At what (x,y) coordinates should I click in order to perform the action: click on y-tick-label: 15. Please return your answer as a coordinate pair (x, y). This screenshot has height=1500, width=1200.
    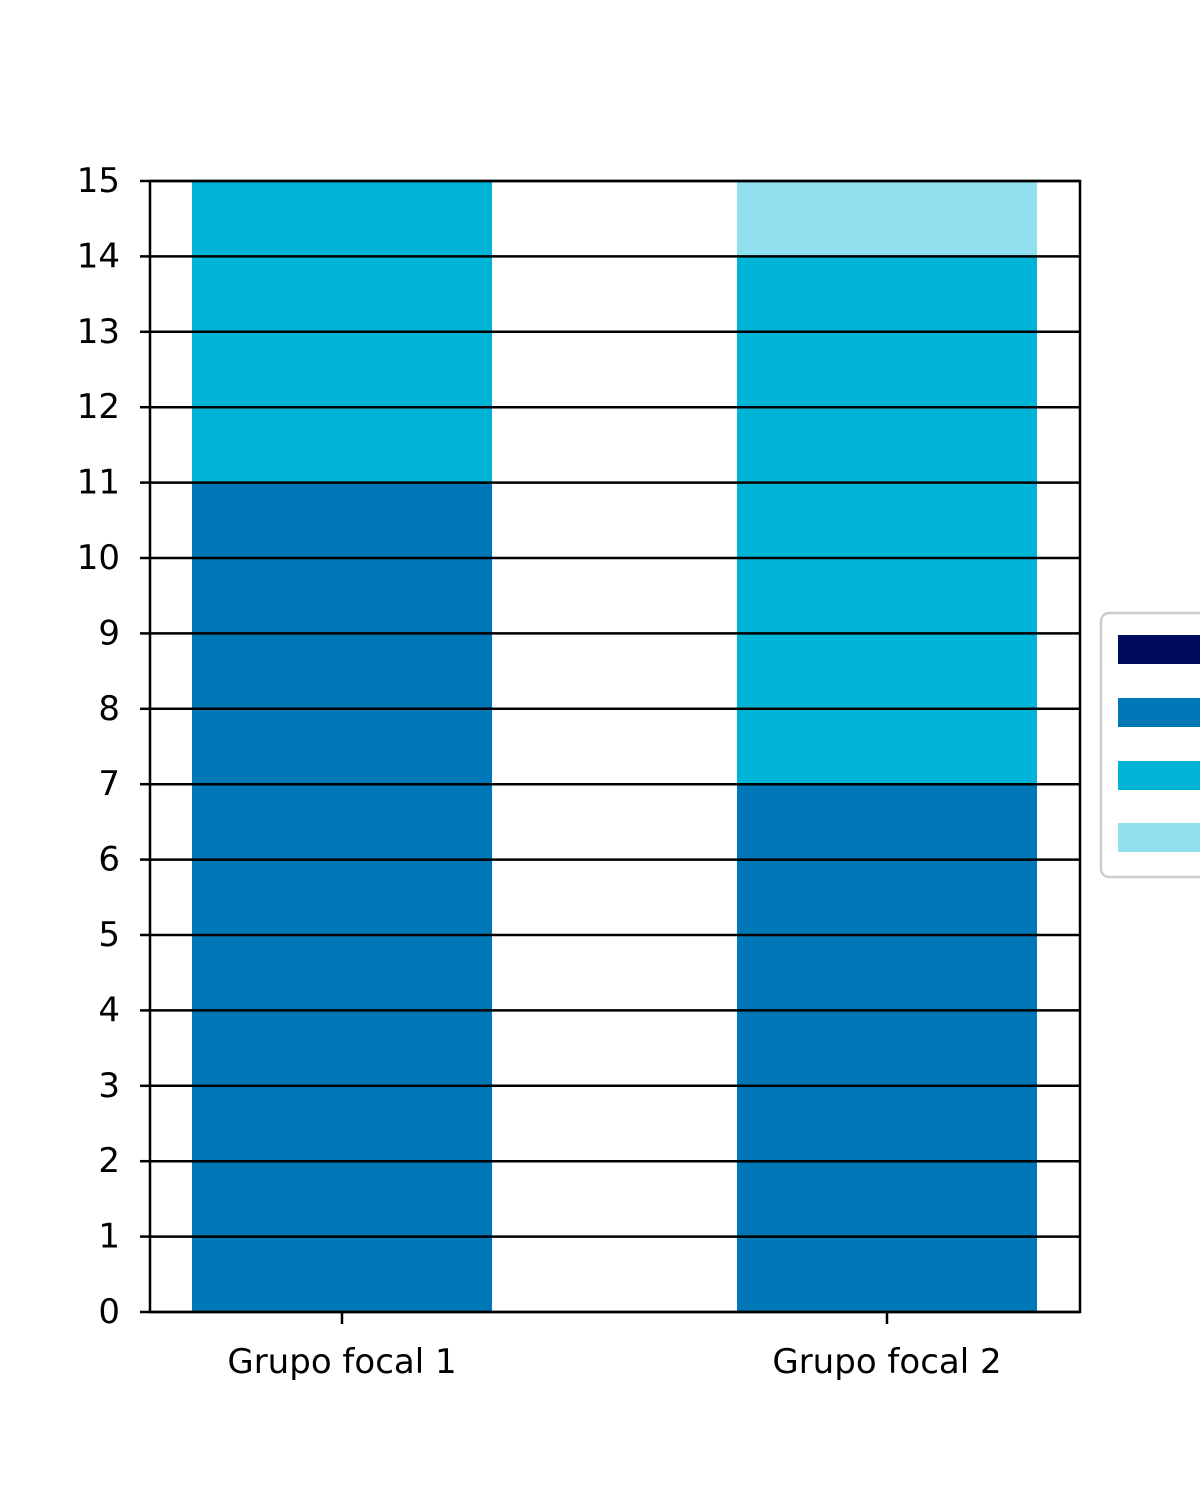
    Looking at the image, I should click on (98, 181).